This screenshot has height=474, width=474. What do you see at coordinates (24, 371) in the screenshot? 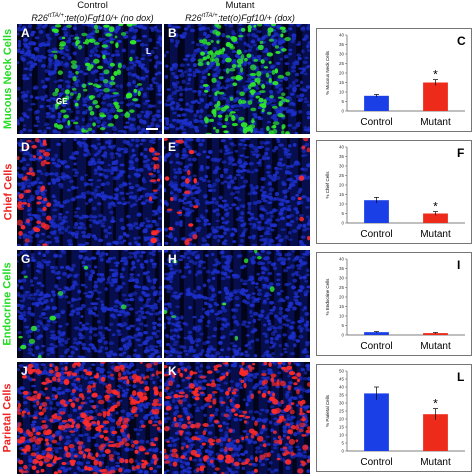
I see `panel-label-J: J` at bounding box center [24, 371].